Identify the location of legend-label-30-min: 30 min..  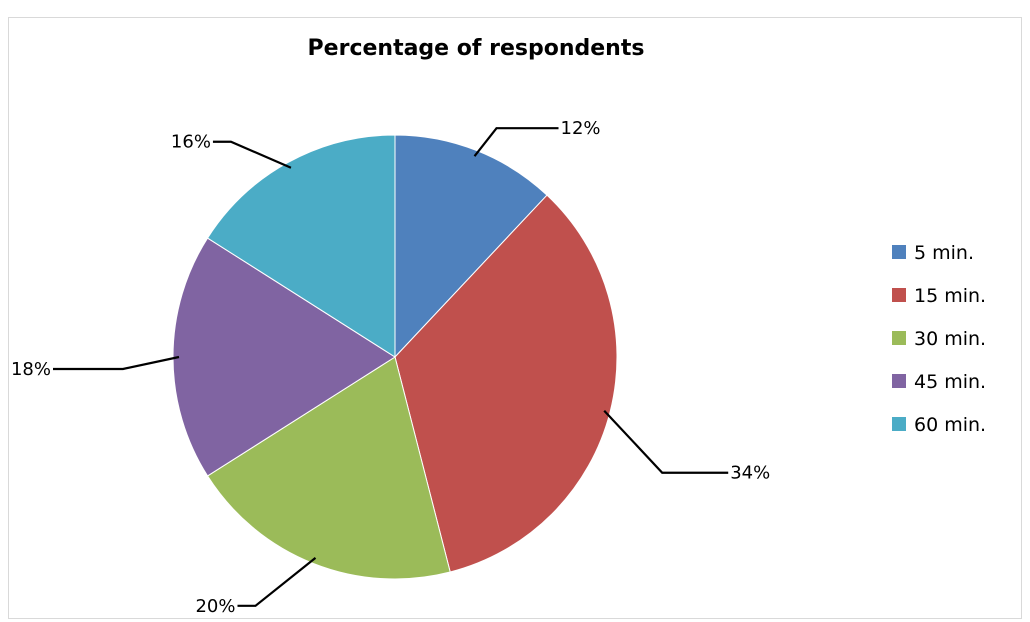
(950, 339).